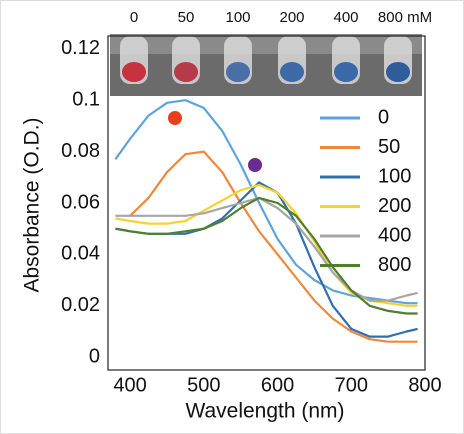 This screenshot has width=464, height=434. I want to click on marker-purple, so click(255, 165).